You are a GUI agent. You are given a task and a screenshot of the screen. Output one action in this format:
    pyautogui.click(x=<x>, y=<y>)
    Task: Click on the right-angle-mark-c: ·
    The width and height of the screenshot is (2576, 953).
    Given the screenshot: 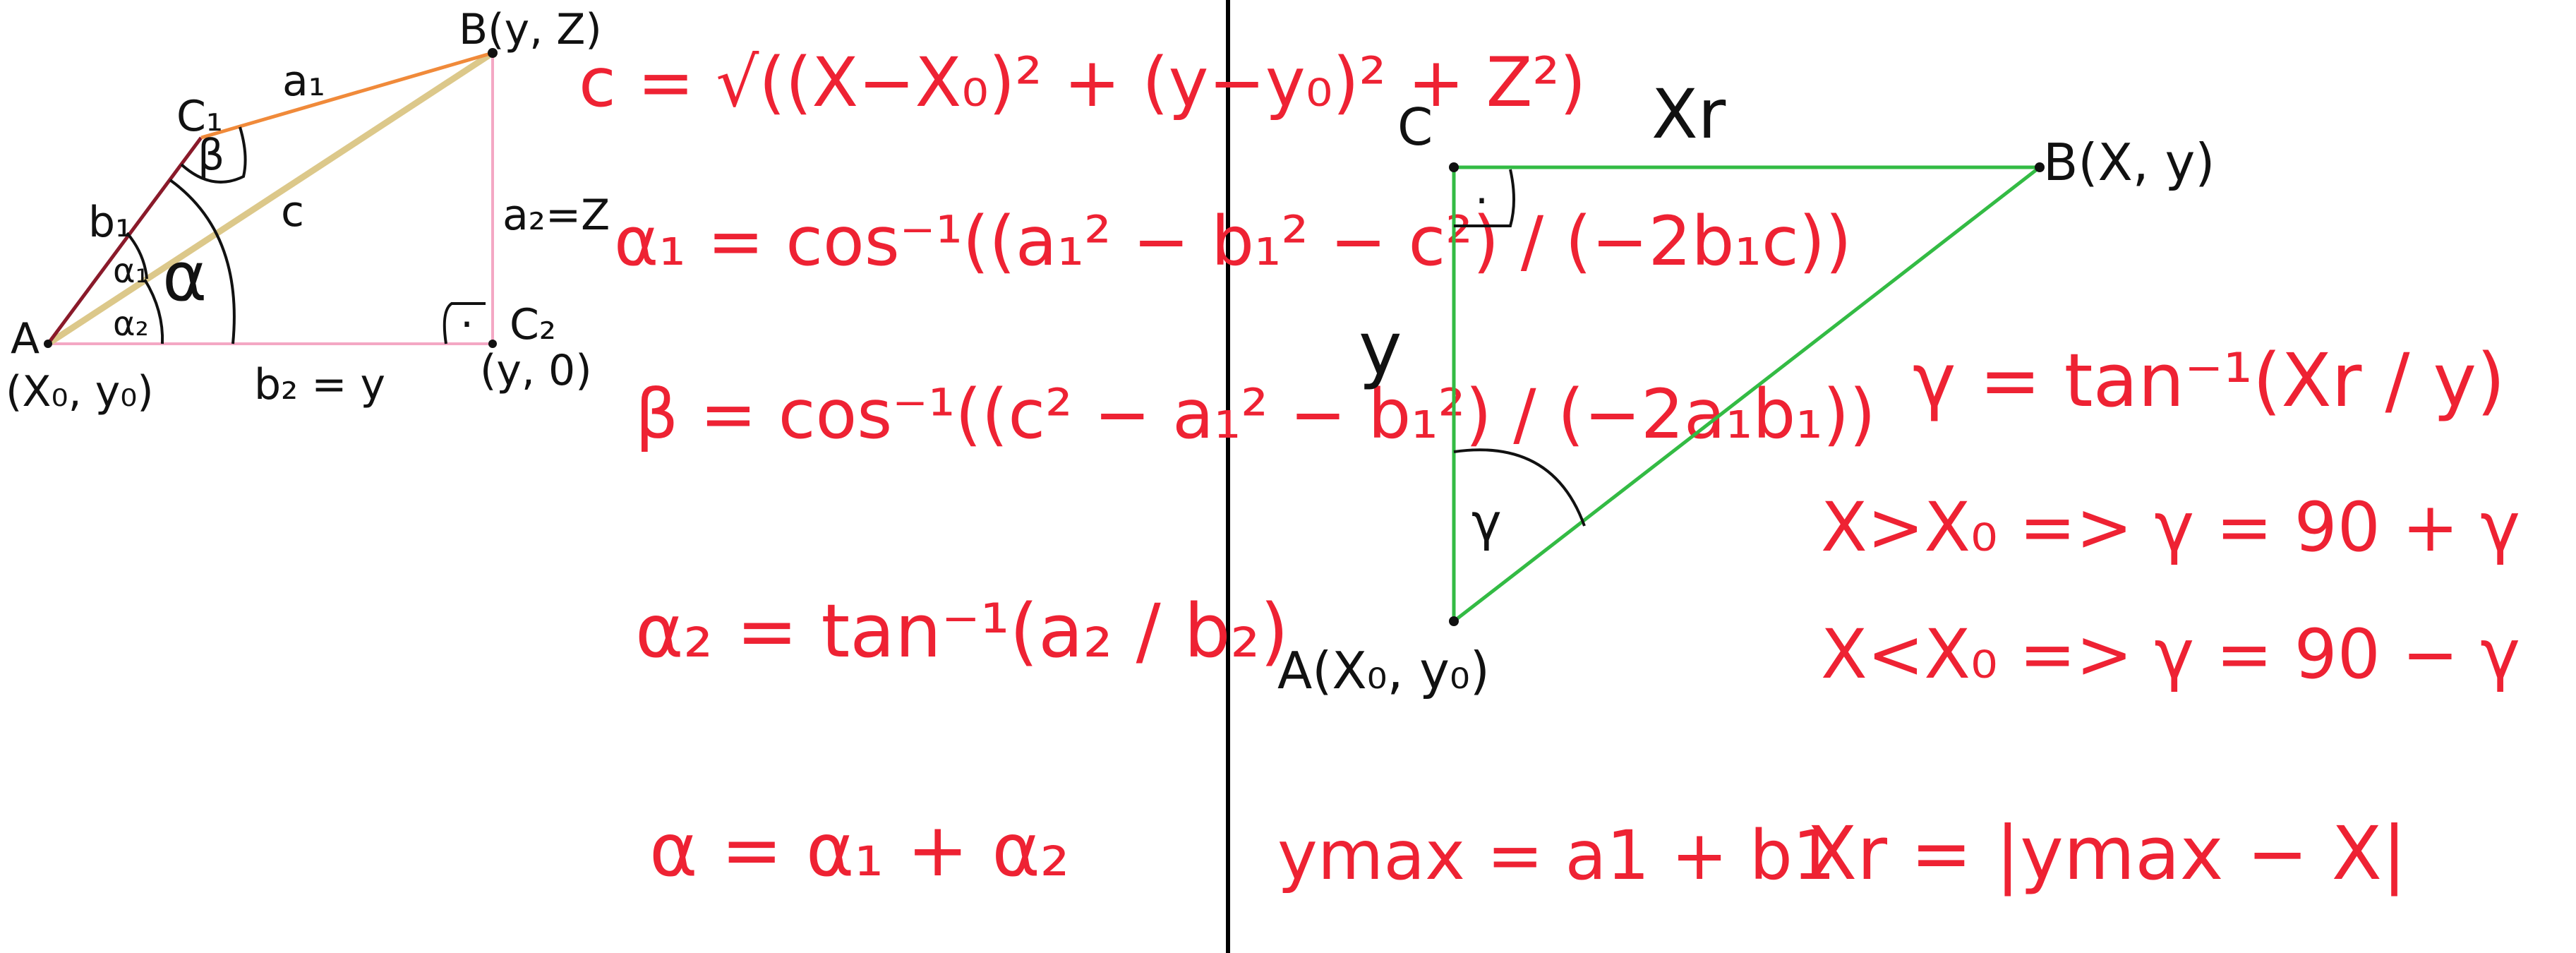 What is the action you would take?
    pyautogui.click(x=1481, y=201)
    